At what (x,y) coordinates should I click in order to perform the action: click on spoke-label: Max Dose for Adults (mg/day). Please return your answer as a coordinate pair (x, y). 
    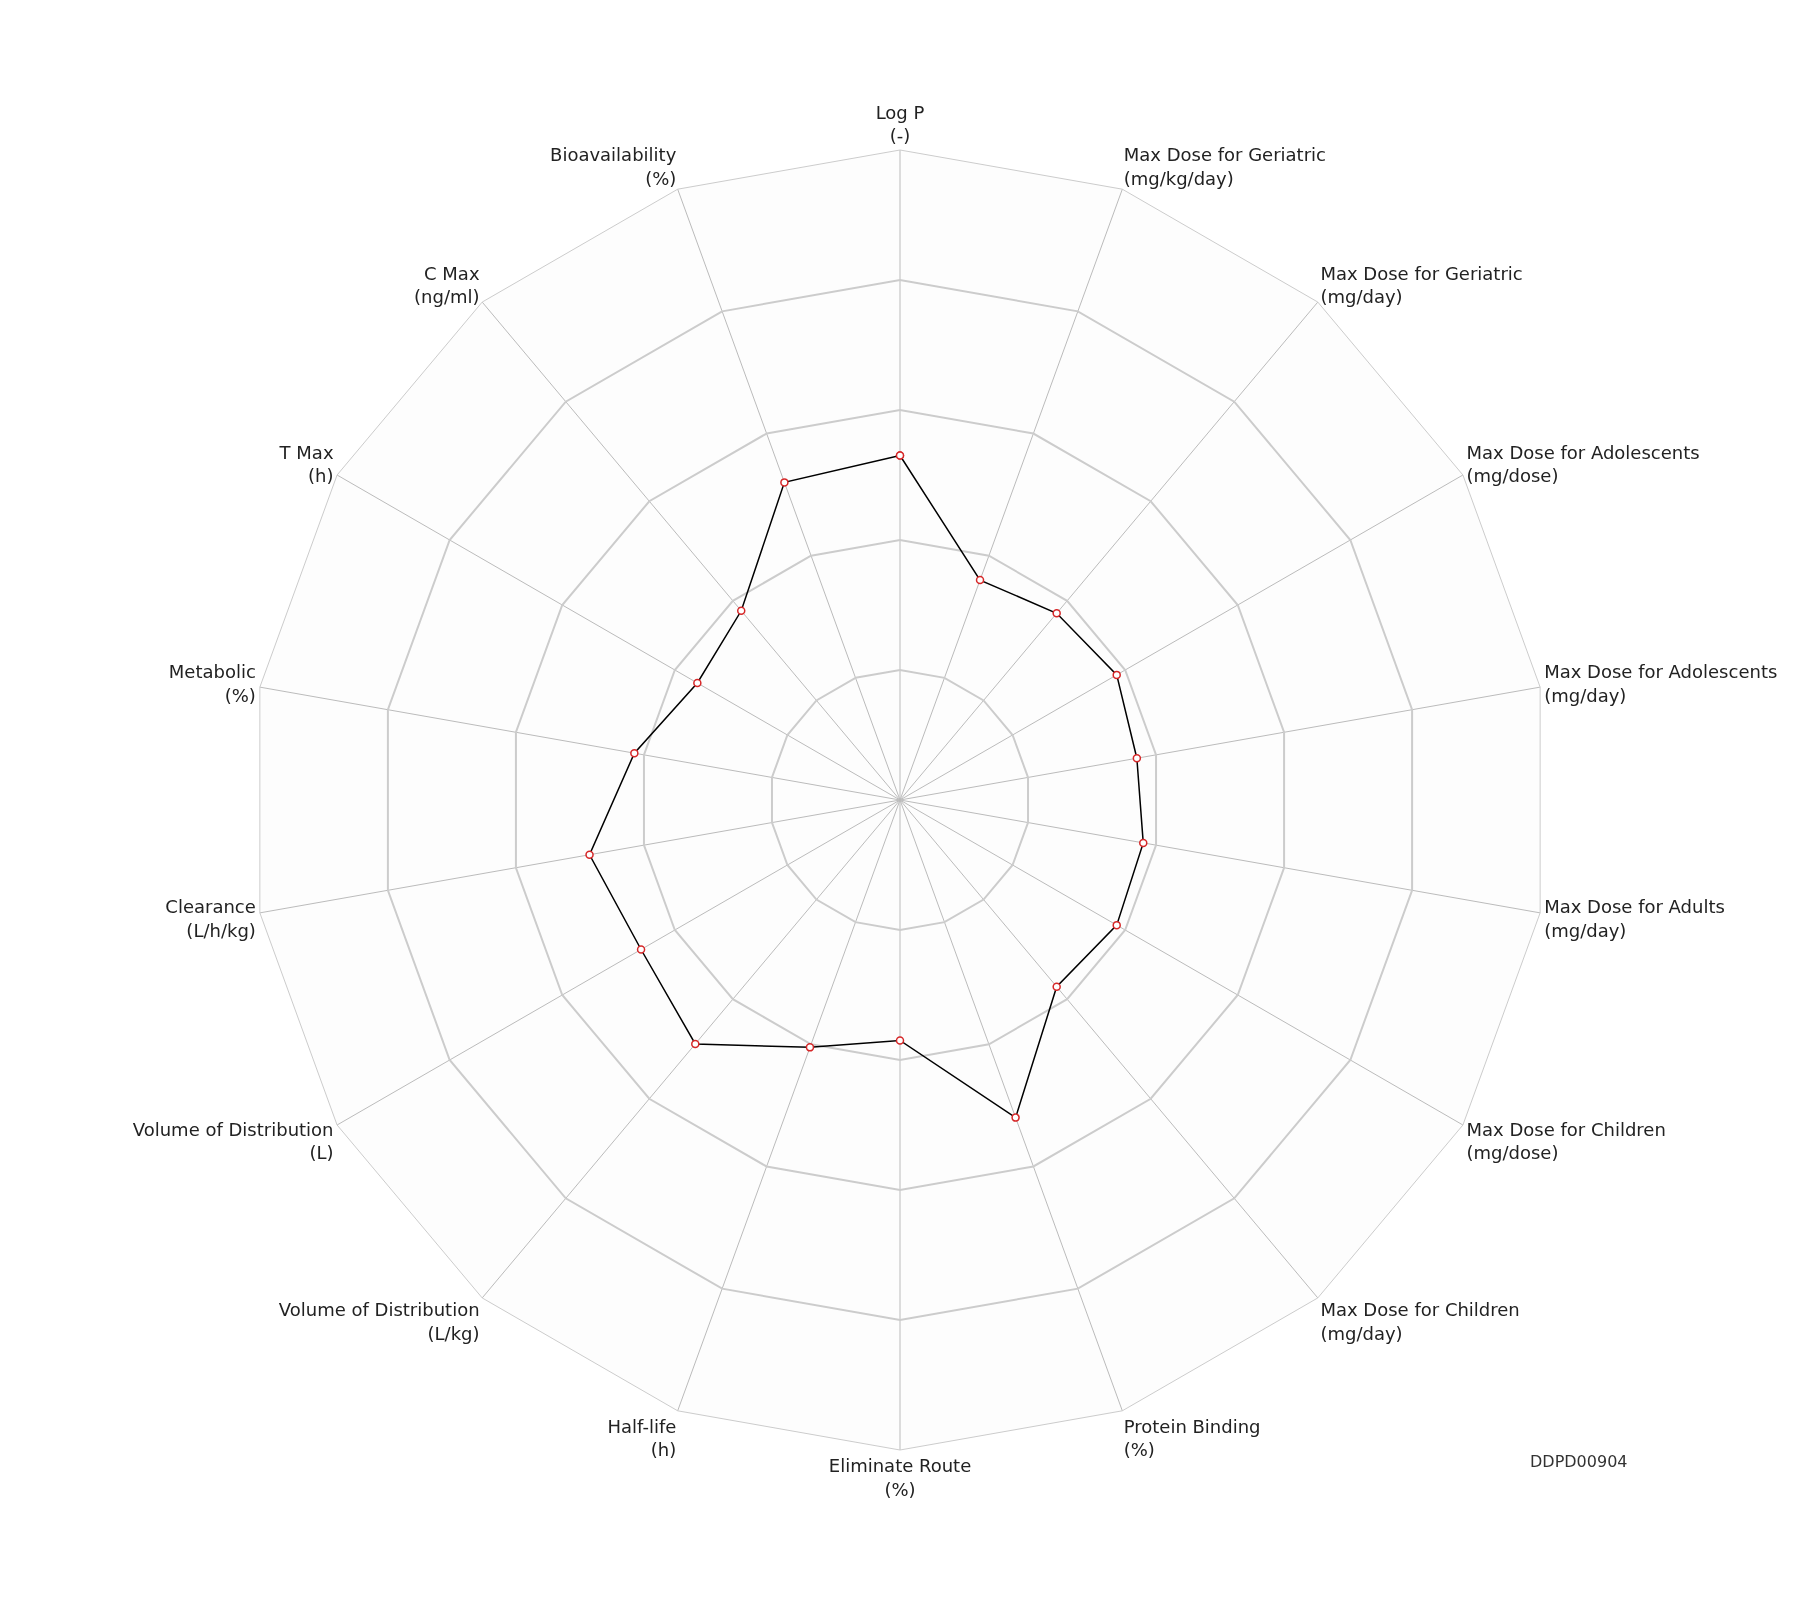
    Looking at the image, I should click on (1634, 918).